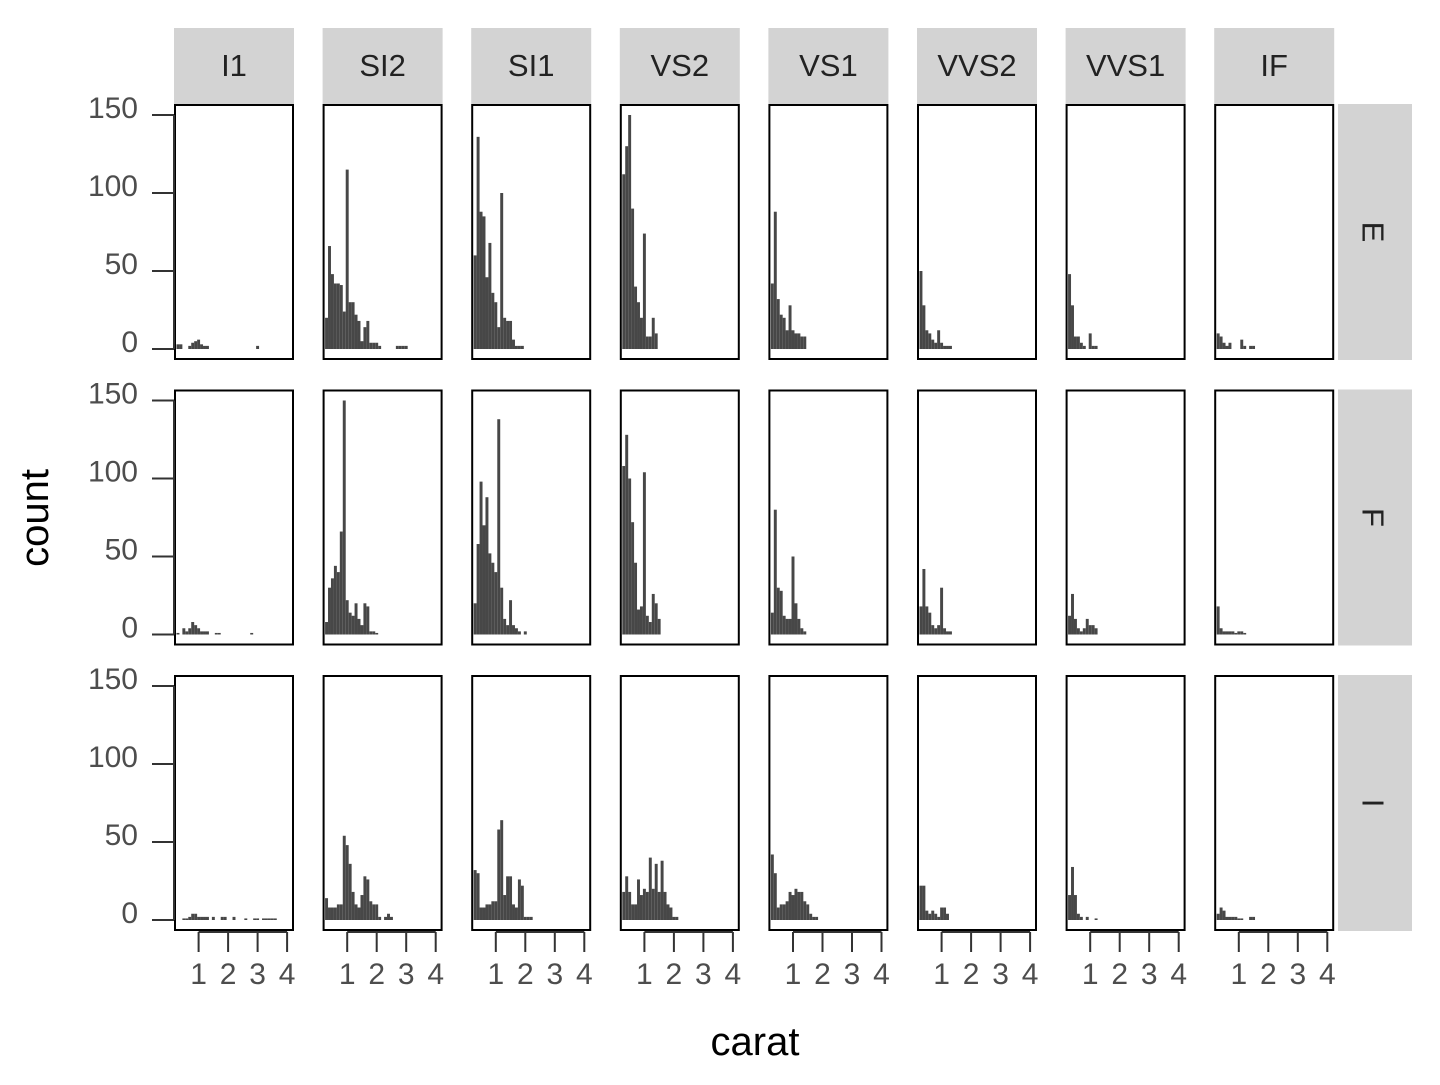 This screenshot has width=1440, height=1085. I want to click on row-strip-e, so click(1375, 232).